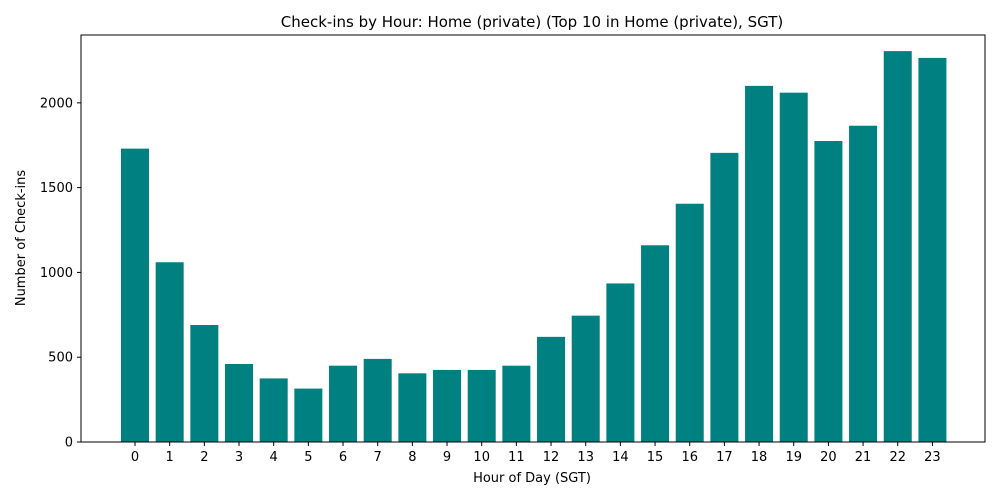 This screenshot has height=500, width=1000. What do you see at coordinates (585, 457) in the screenshot?
I see `x-tick-label: 13` at bounding box center [585, 457].